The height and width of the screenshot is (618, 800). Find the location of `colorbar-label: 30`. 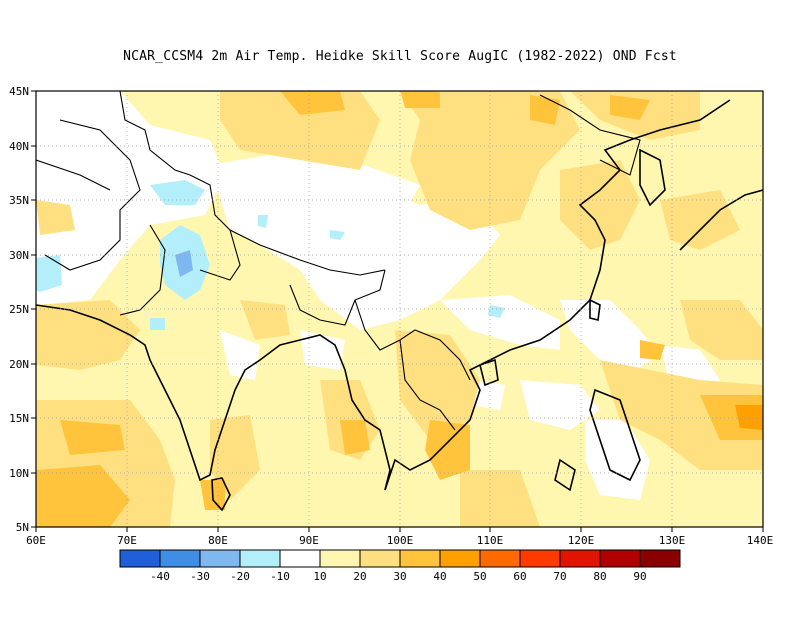

colorbar-label: 30 is located at coordinates (399, 576).